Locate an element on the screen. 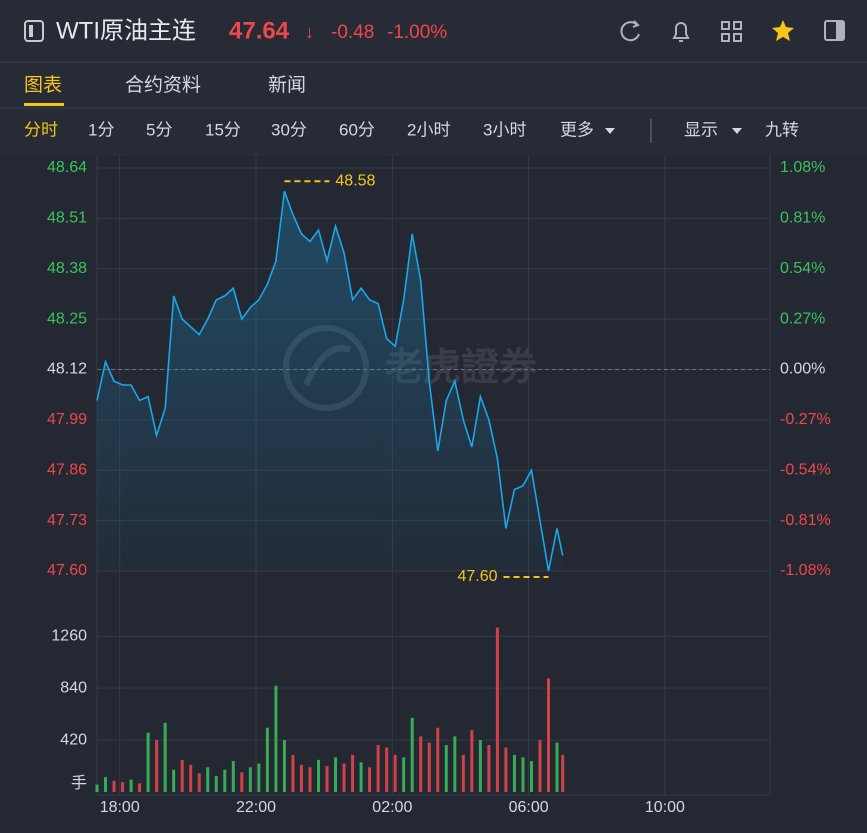  y2-tick-label: 1.08% is located at coordinates (802, 167).